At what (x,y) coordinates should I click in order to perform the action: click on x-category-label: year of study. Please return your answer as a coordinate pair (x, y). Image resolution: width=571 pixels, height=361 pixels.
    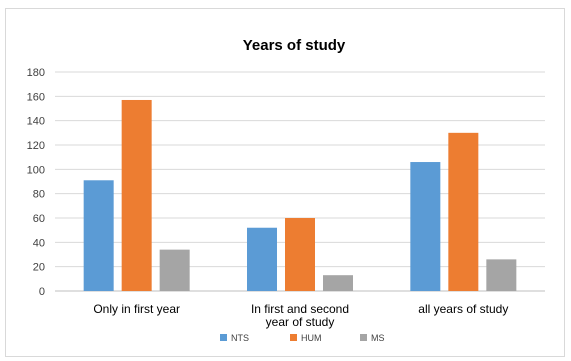
    Looking at the image, I should click on (300, 322).